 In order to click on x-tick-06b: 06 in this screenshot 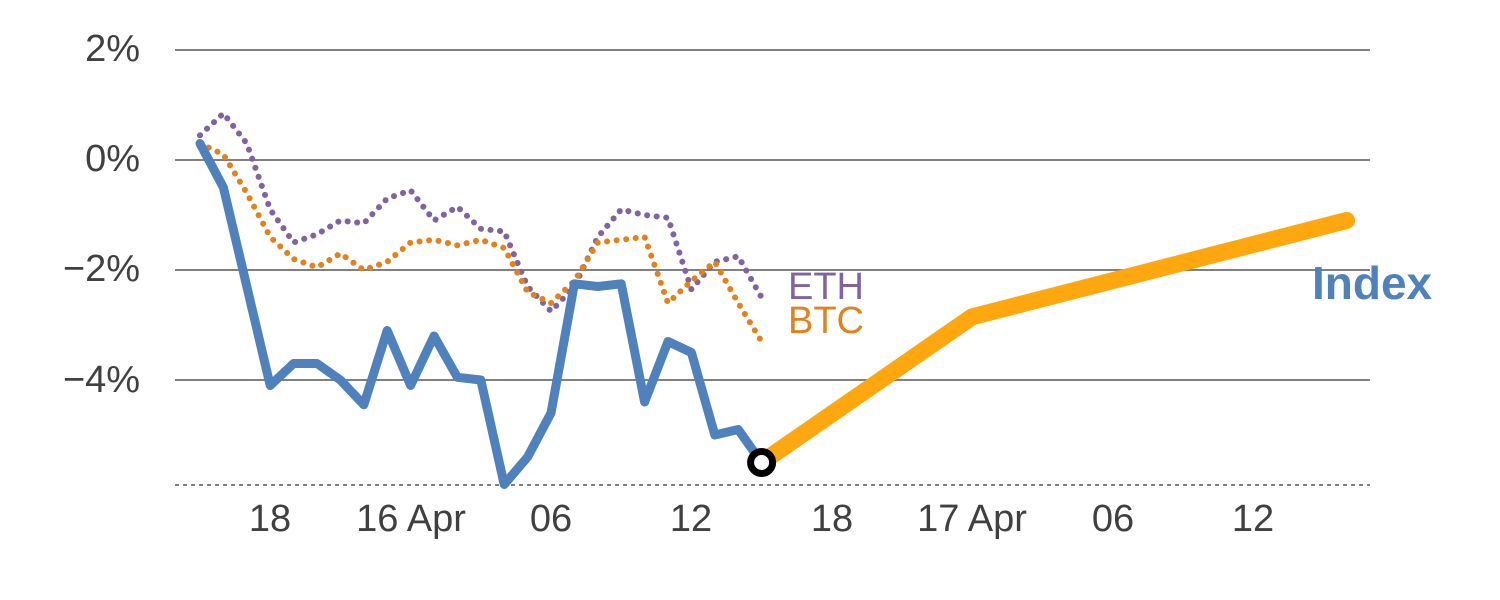, I will do `click(1113, 519)`.